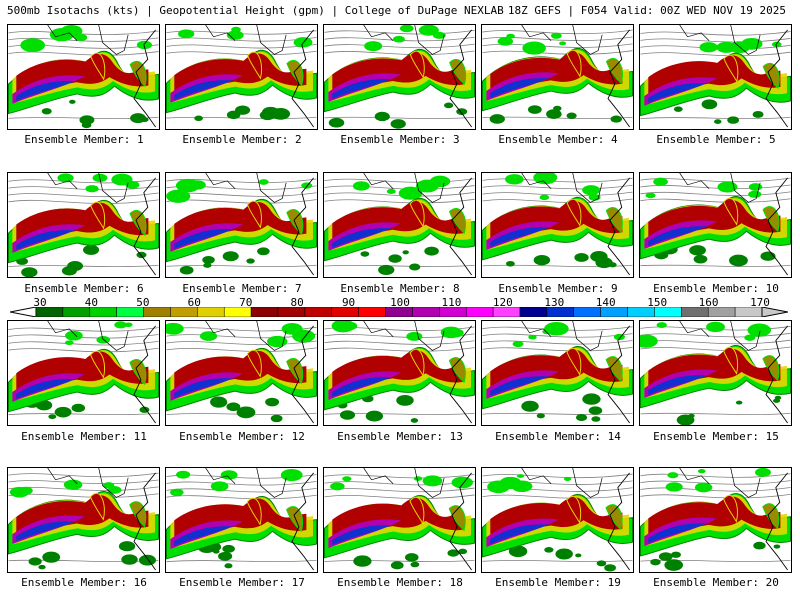 This screenshot has width=800, height=600. What do you see at coordinates (558, 139) in the screenshot?
I see `member-label: Ensemble Member: 4` at bounding box center [558, 139].